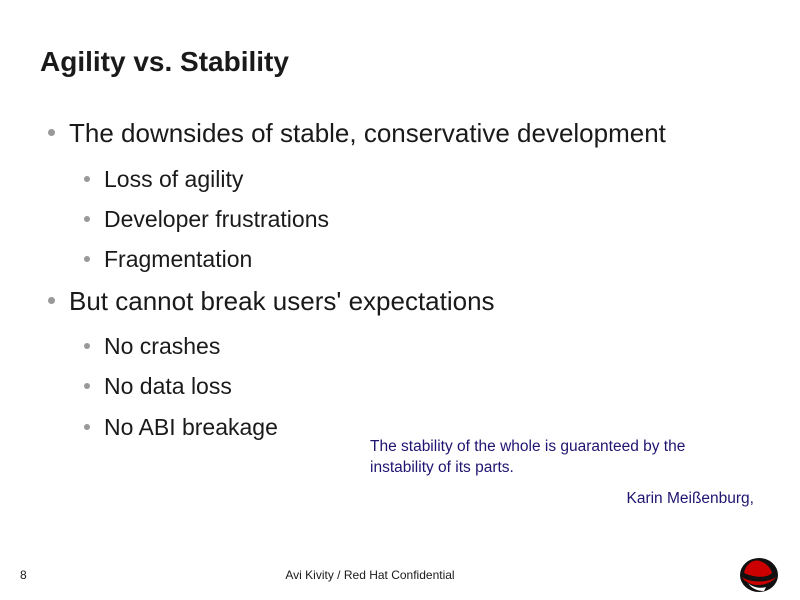 The width and height of the screenshot is (800, 600). I want to click on sub-bullet-item: No crashes, so click(152, 346).